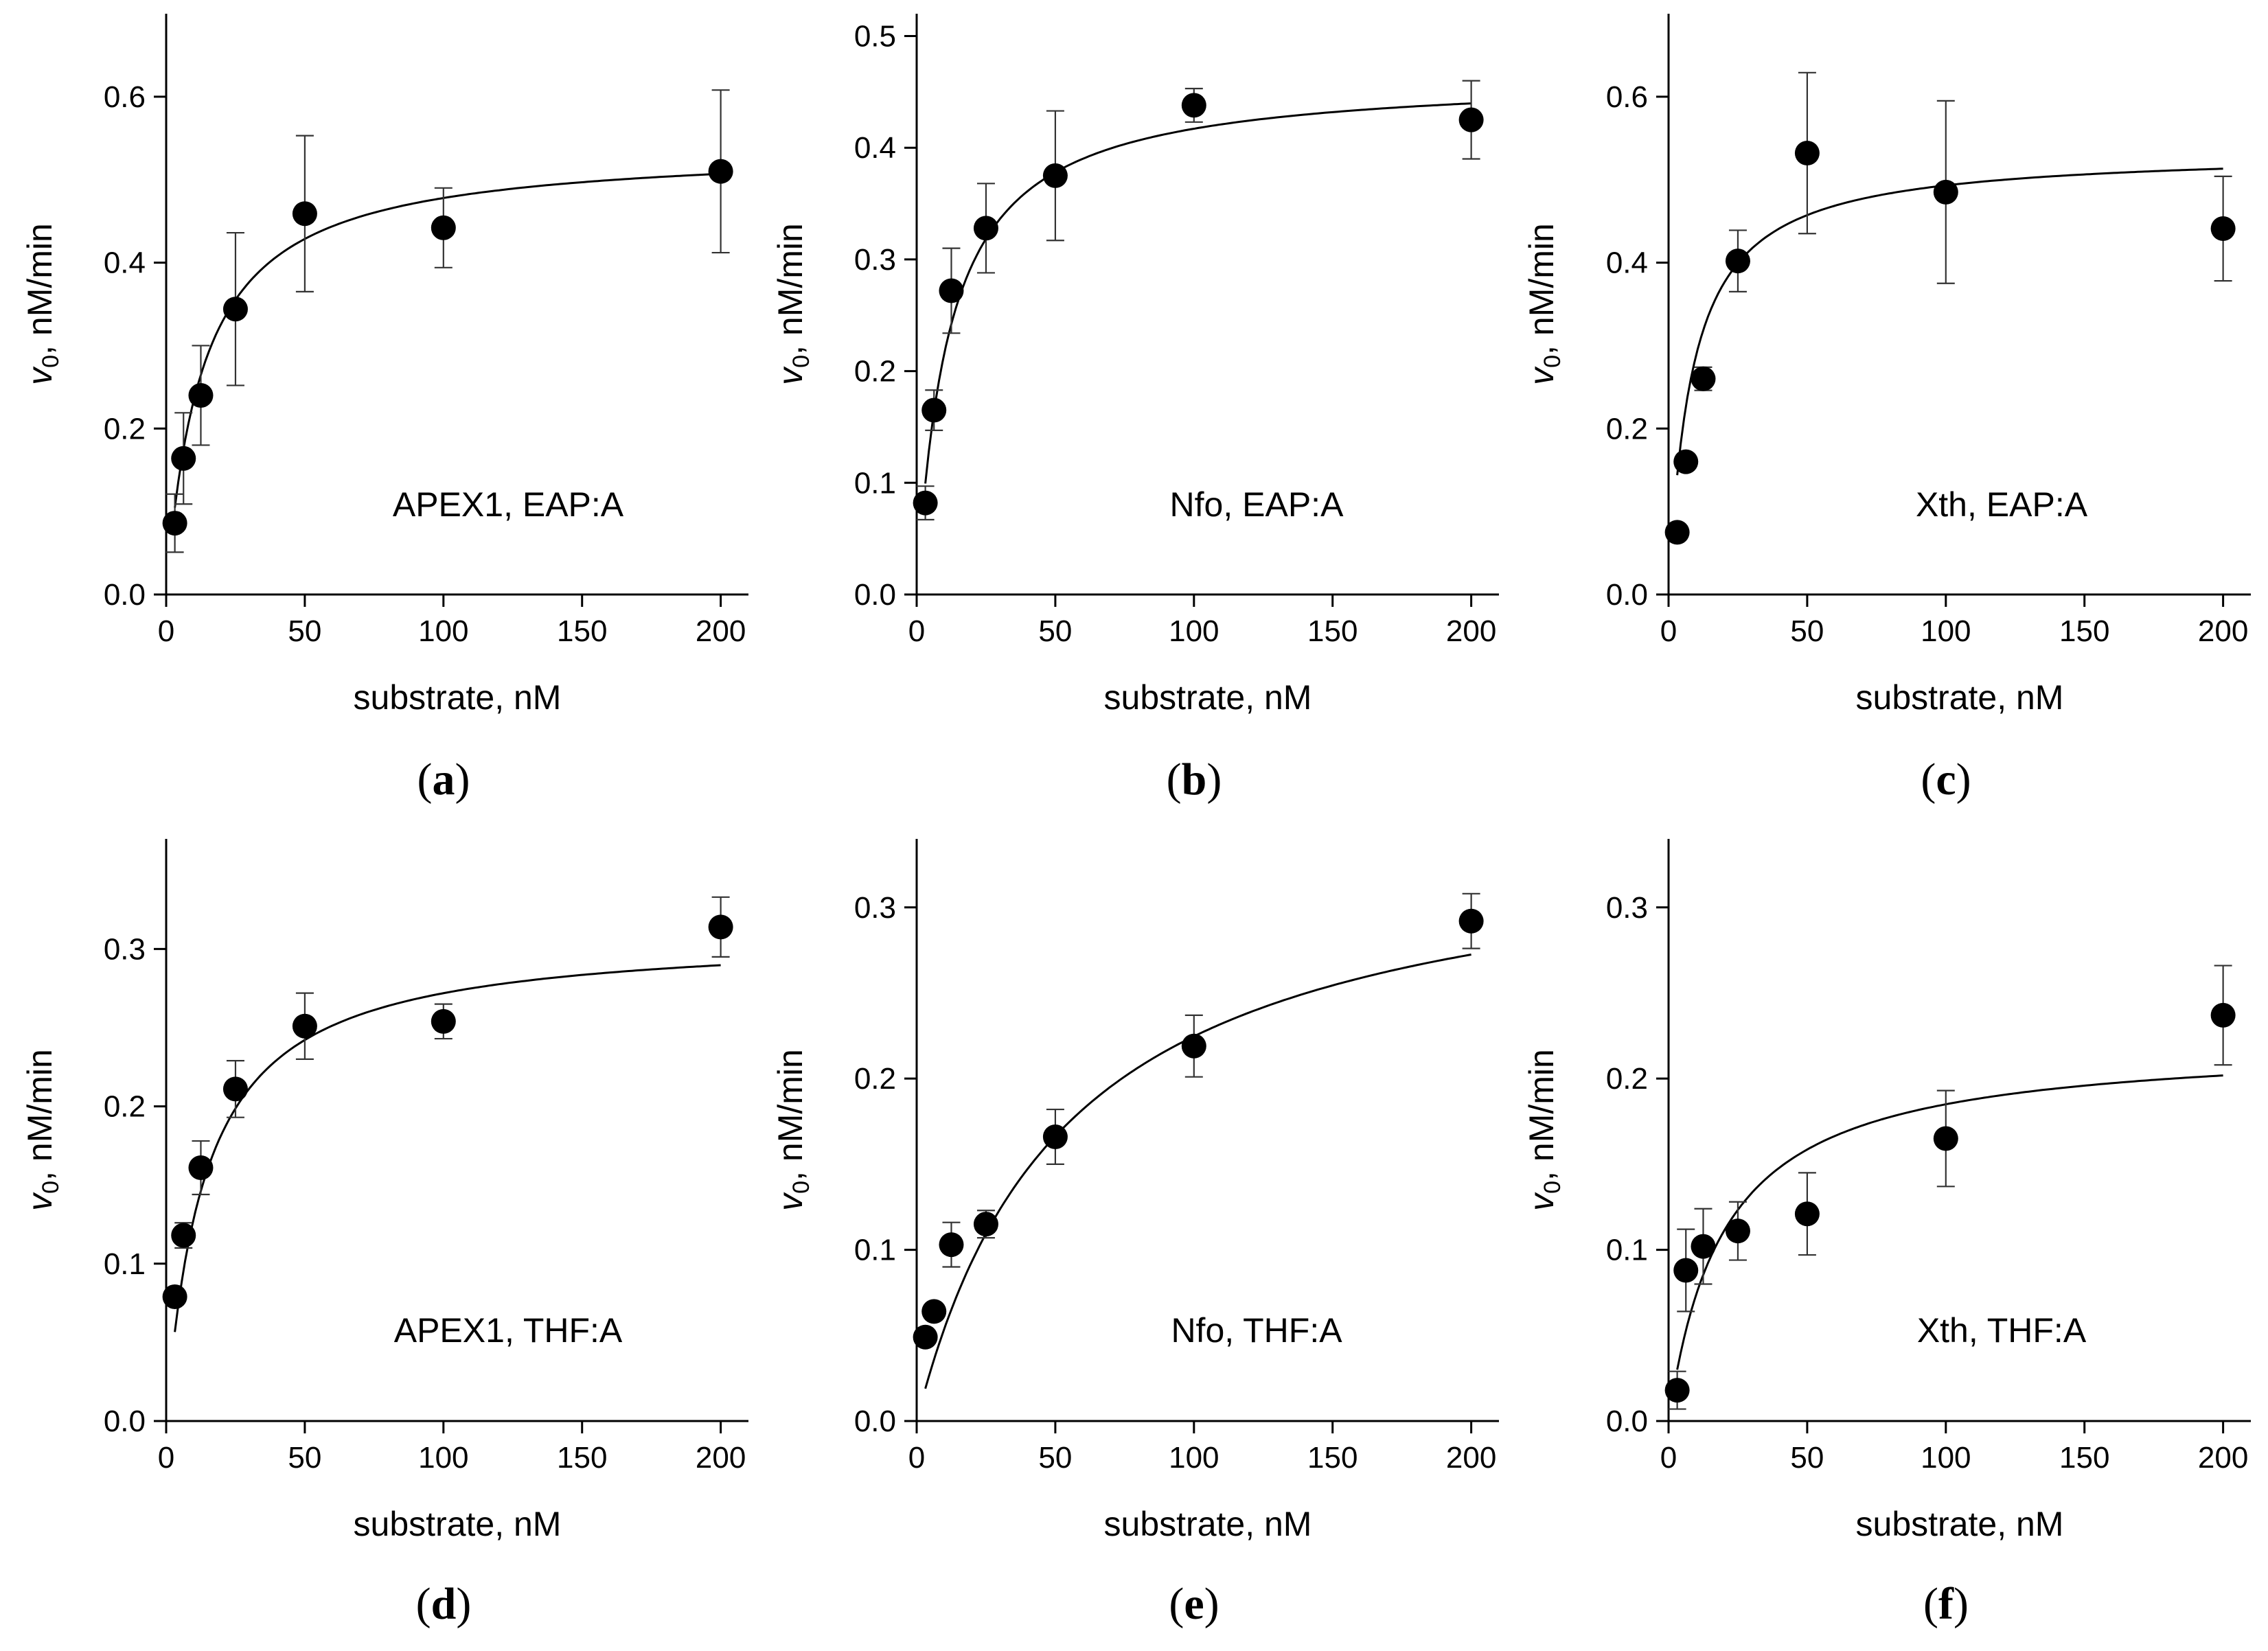 The image size is (2268, 1651). What do you see at coordinates (1946, 779) in the screenshot?
I see `panel-label-letter: c` at bounding box center [1946, 779].